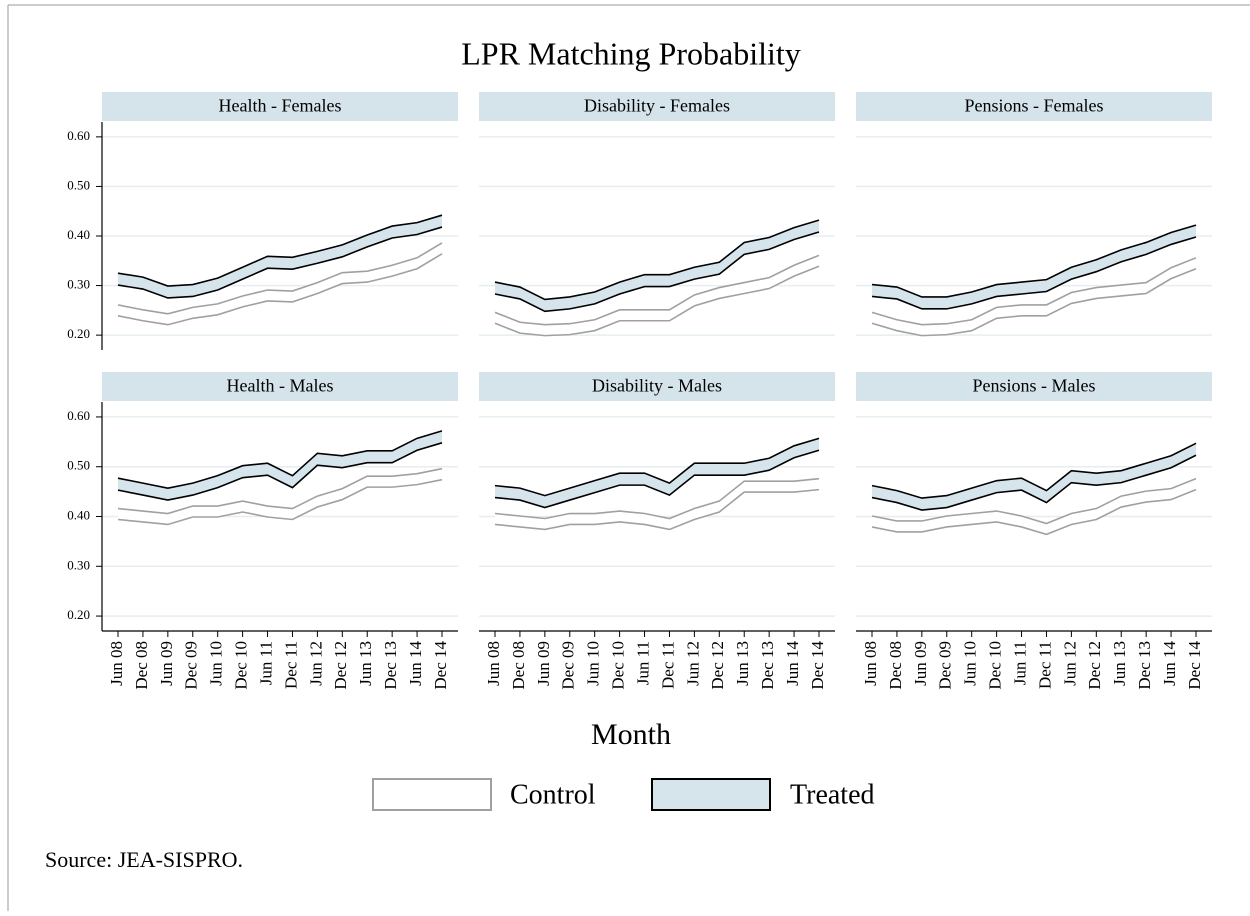  What do you see at coordinates (832, 794) in the screenshot?
I see `legend-label: Treated` at bounding box center [832, 794].